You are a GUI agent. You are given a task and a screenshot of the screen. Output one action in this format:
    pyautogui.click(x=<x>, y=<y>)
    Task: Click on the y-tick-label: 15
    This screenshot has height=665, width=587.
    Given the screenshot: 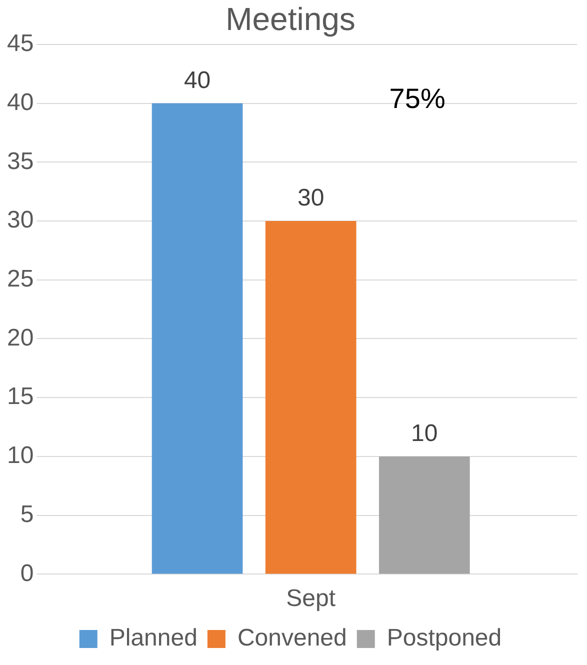 What is the action you would take?
    pyautogui.click(x=20, y=396)
    